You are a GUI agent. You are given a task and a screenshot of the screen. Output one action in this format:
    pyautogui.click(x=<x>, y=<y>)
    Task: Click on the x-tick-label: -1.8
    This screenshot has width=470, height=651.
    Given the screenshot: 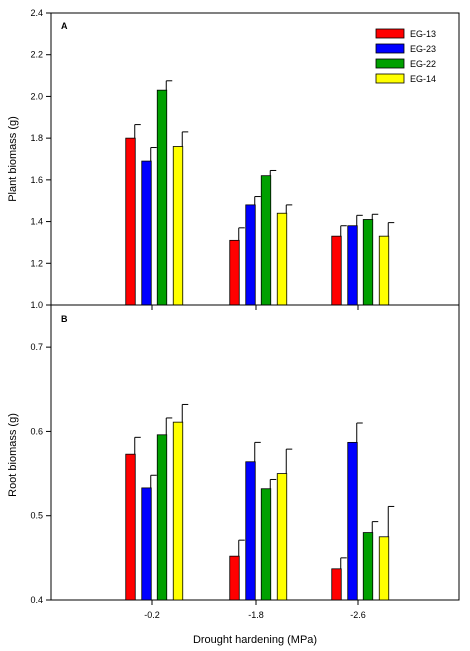 What is the action you would take?
    pyautogui.click(x=256, y=615)
    